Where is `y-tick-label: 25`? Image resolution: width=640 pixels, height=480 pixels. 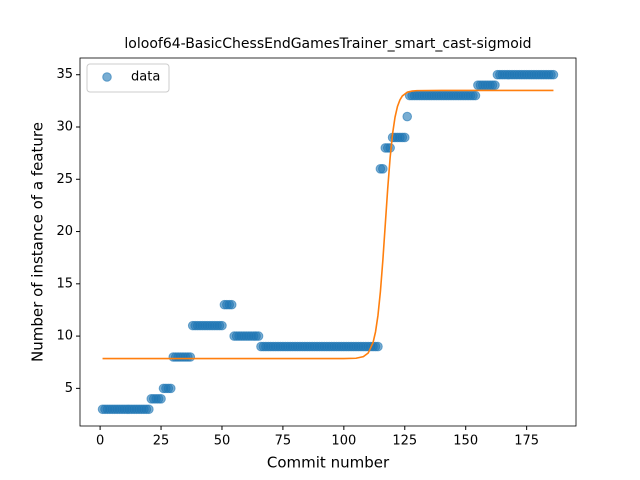
y-tick-label: 25 is located at coordinates (64, 179).